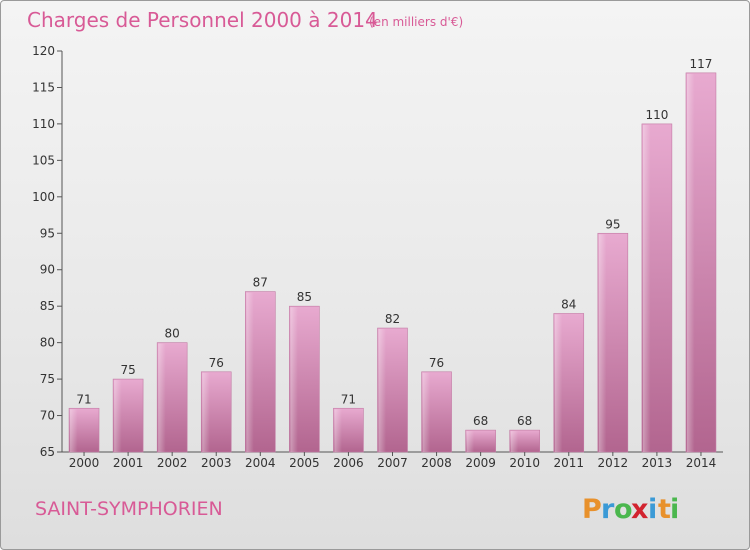 This screenshot has width=750, height=550. Describe the element at coordinates (568, 304) in the screenshot. I see `bar-value-label: 84` at that location.